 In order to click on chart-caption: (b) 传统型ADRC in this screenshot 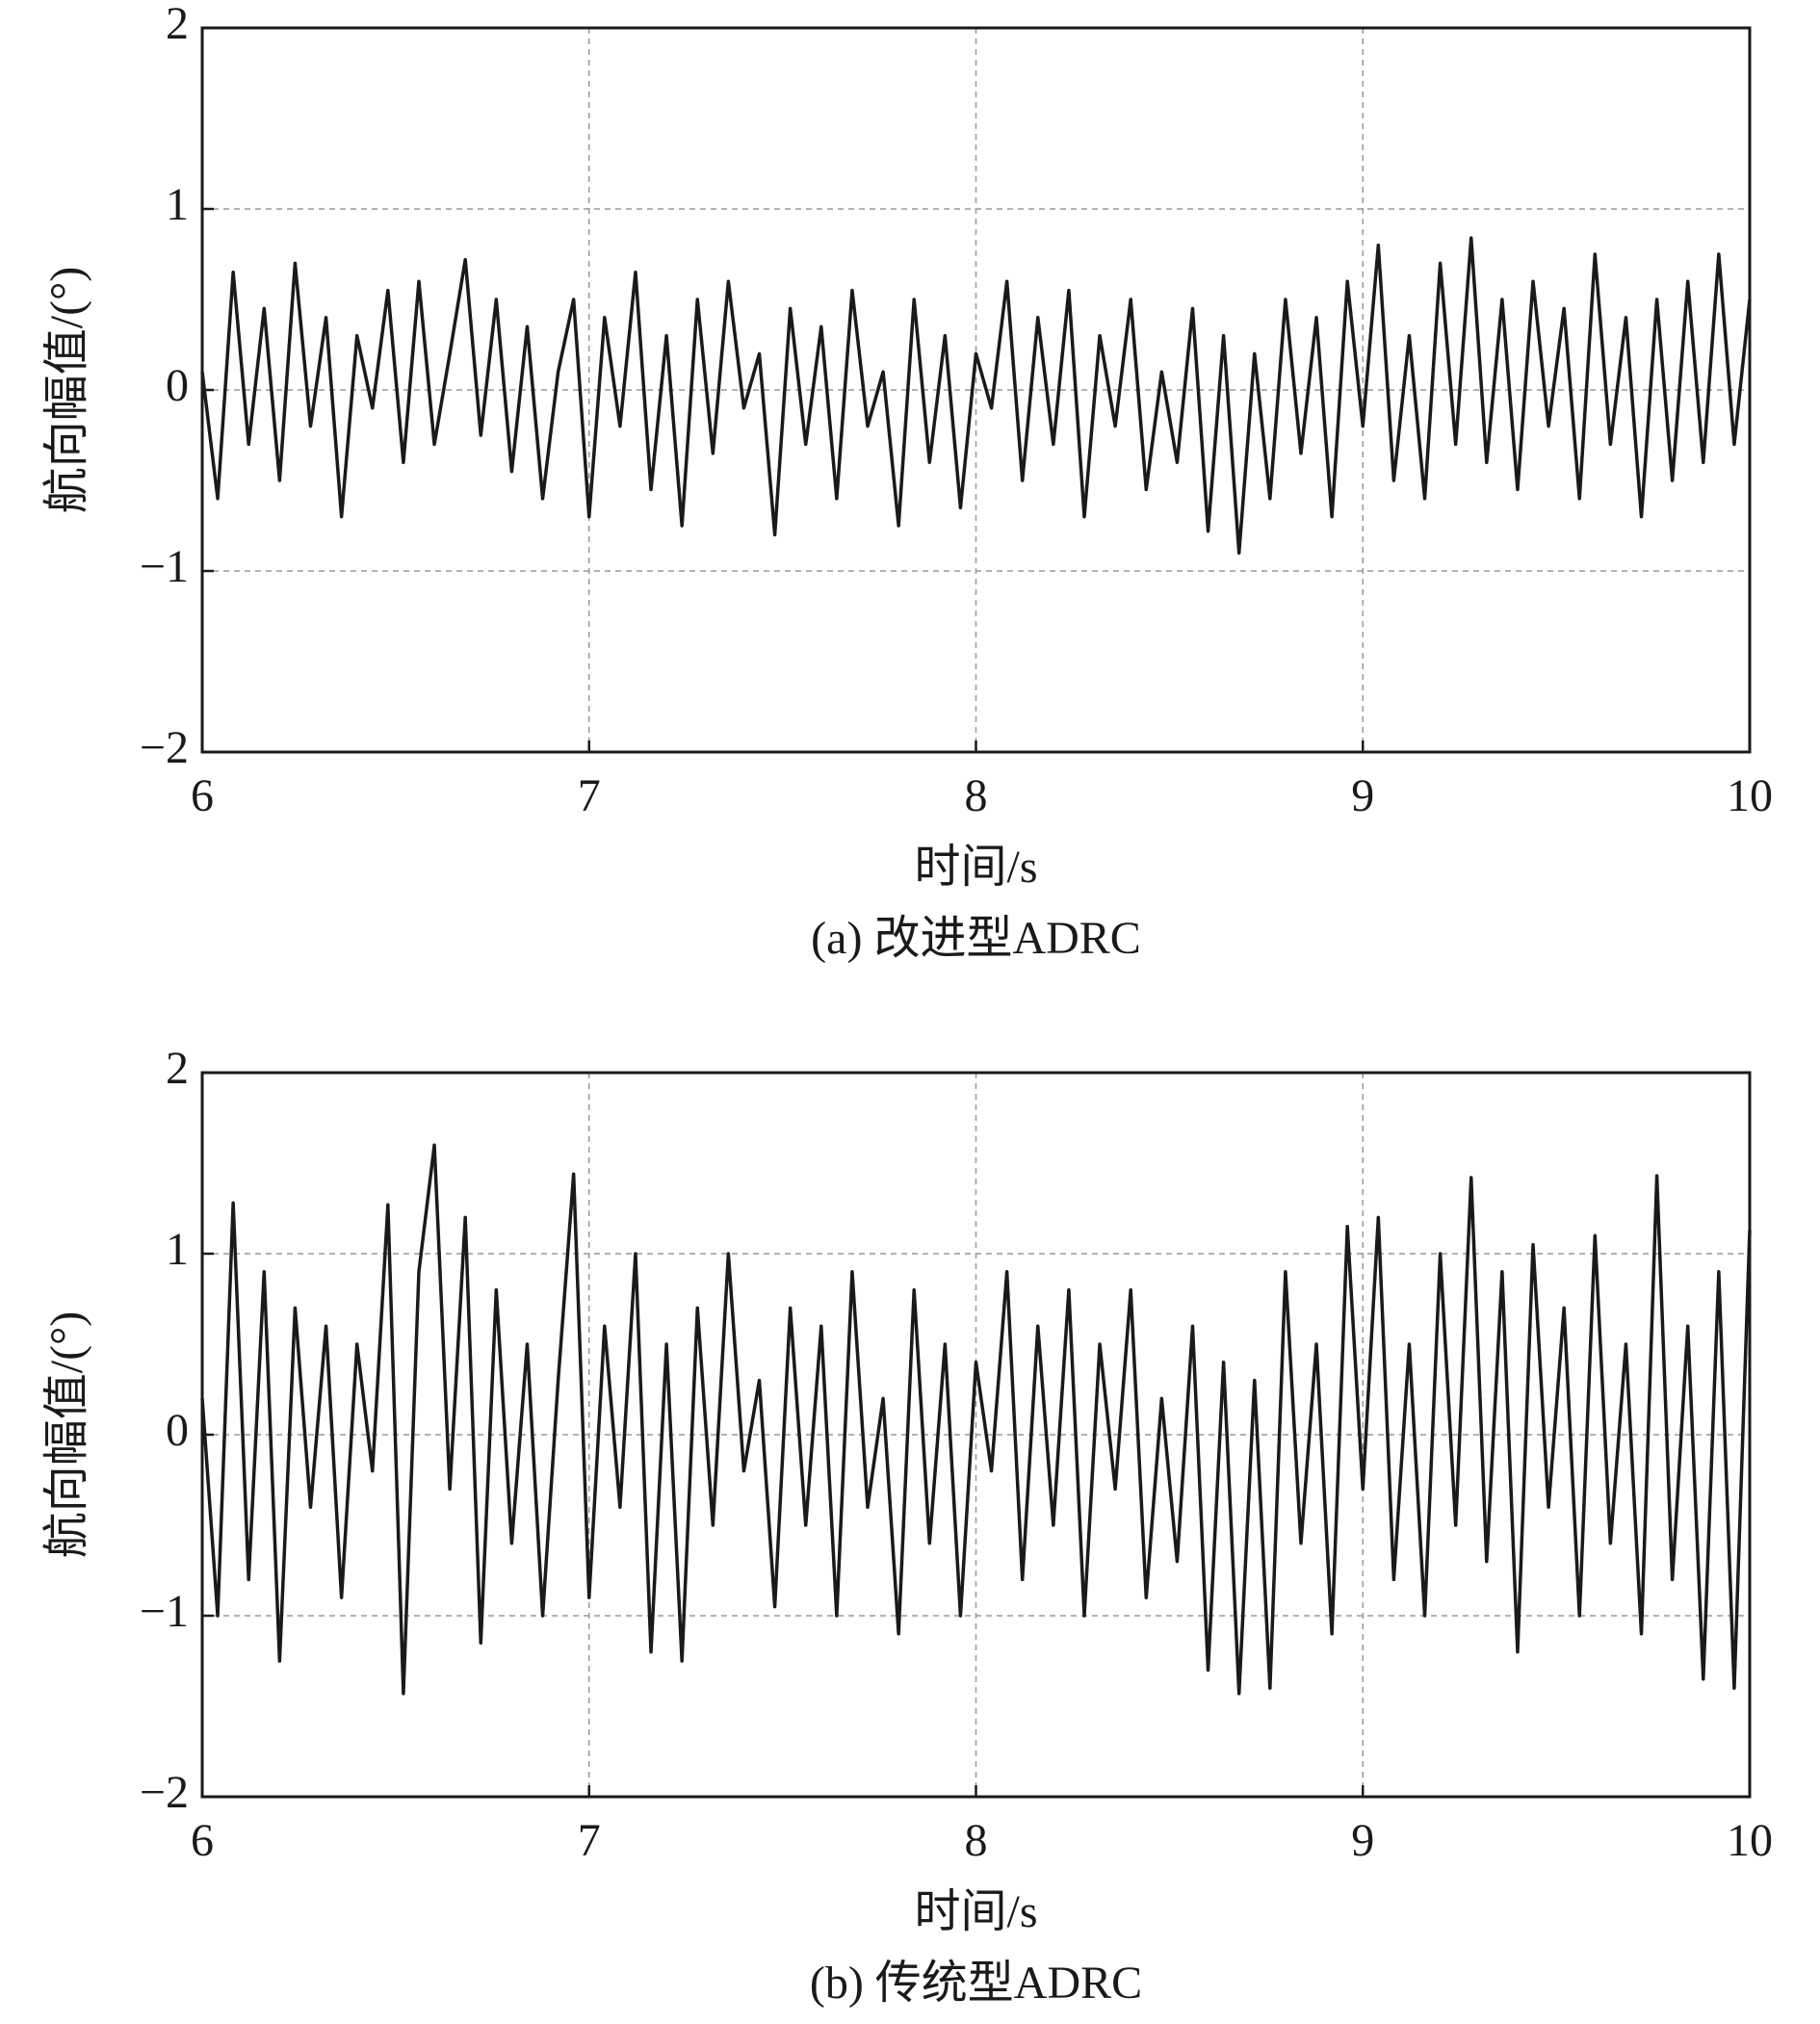, I will do `click(976, 1983)`.